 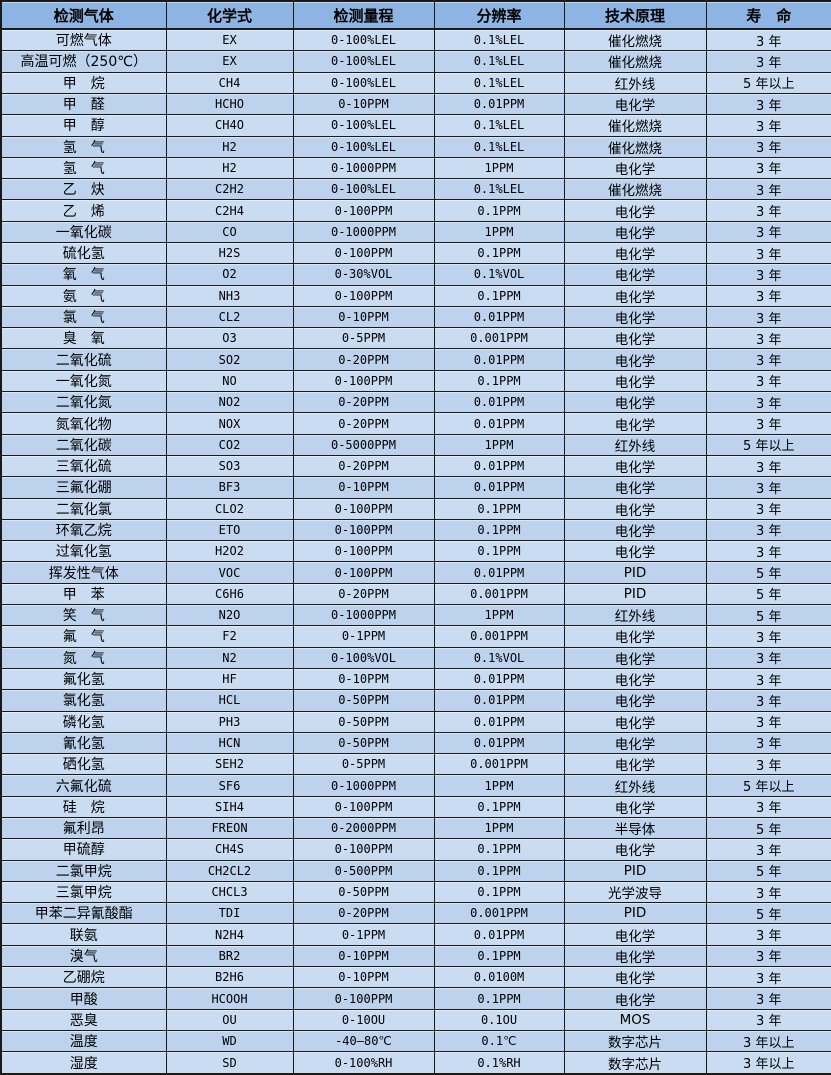 What do you see at coordinates (229, 551) in the screenshot?
I see `cell-formula: H2O2` at bounding box center [229, 551].